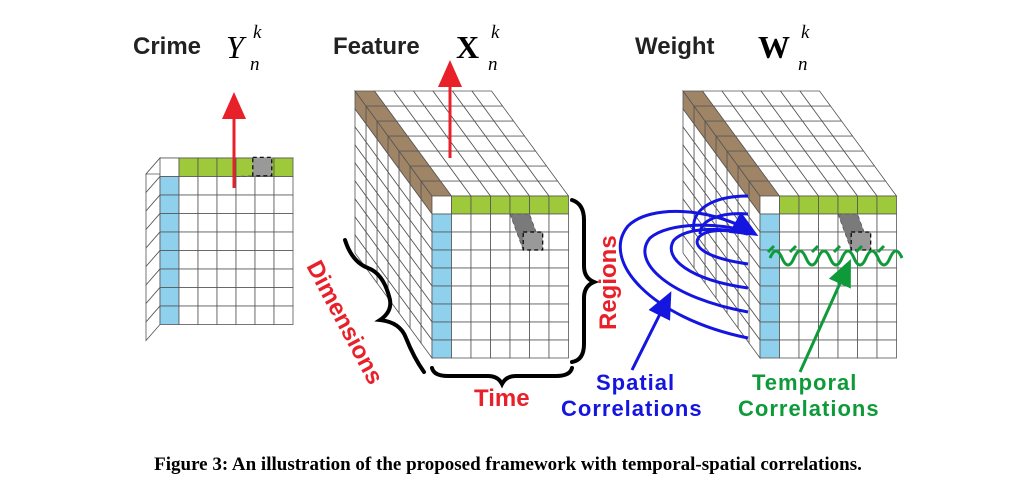 The width and height of the screenshot is (1016, 490). I want to click on regions-label: Regions, so click(608, 282).